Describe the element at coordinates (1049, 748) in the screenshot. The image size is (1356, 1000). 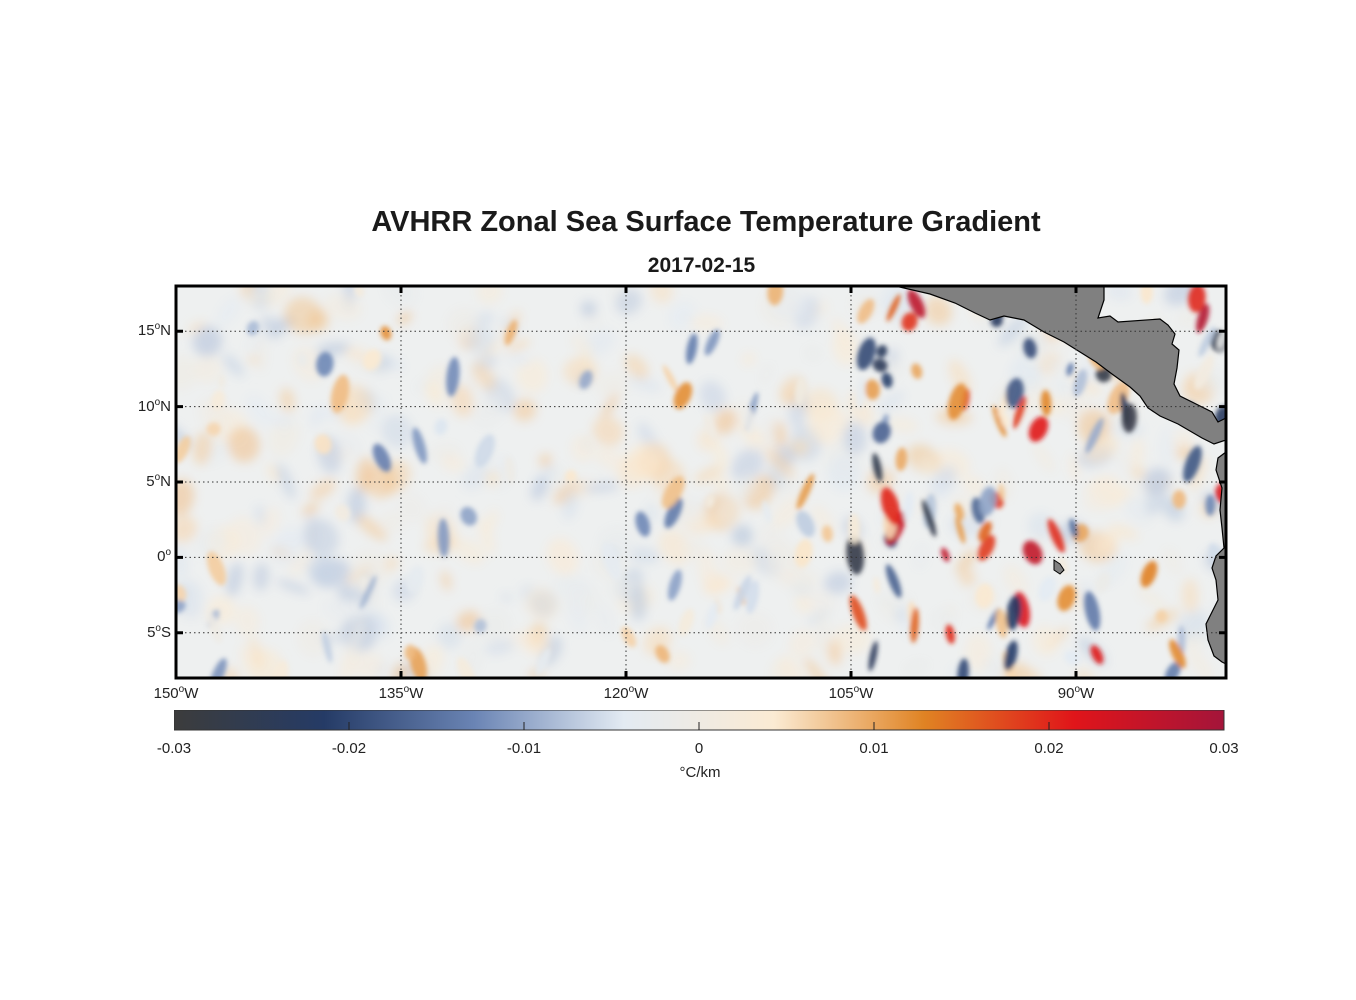
I see `colorbar-tick-label: 0.02` at that location.